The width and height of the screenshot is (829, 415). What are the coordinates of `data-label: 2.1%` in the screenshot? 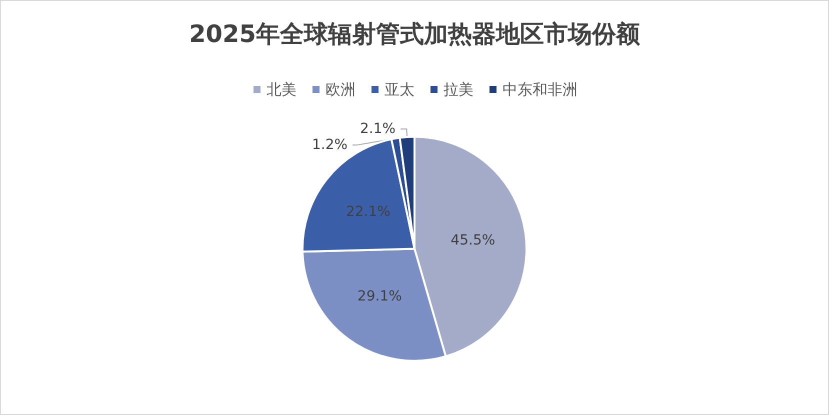 It's located at (378, 129).